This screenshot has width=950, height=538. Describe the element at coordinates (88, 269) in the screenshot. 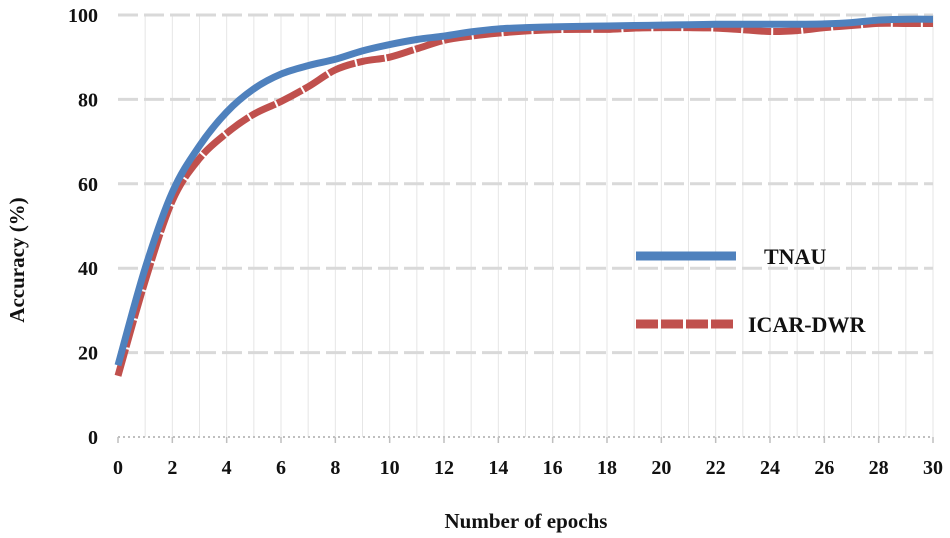

I see `y-tick-label: 40` at that location.